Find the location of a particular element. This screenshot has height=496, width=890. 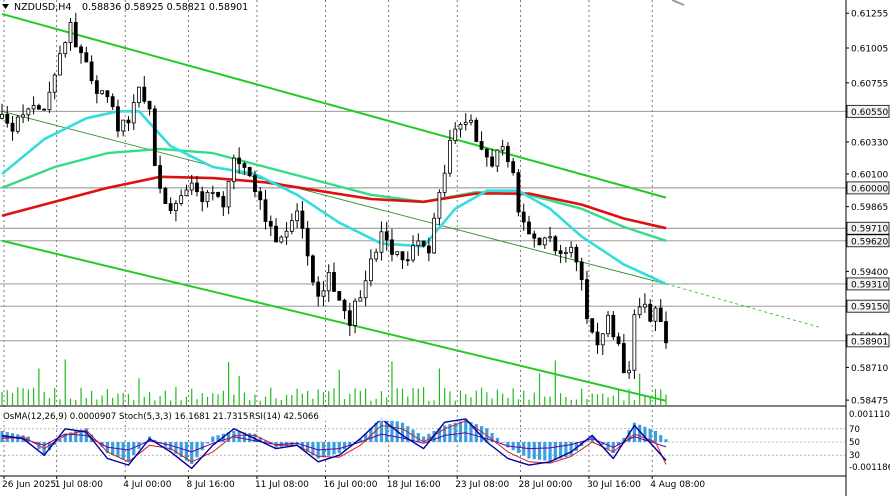

stoch-signal-line is located at coordinates (334, 442).